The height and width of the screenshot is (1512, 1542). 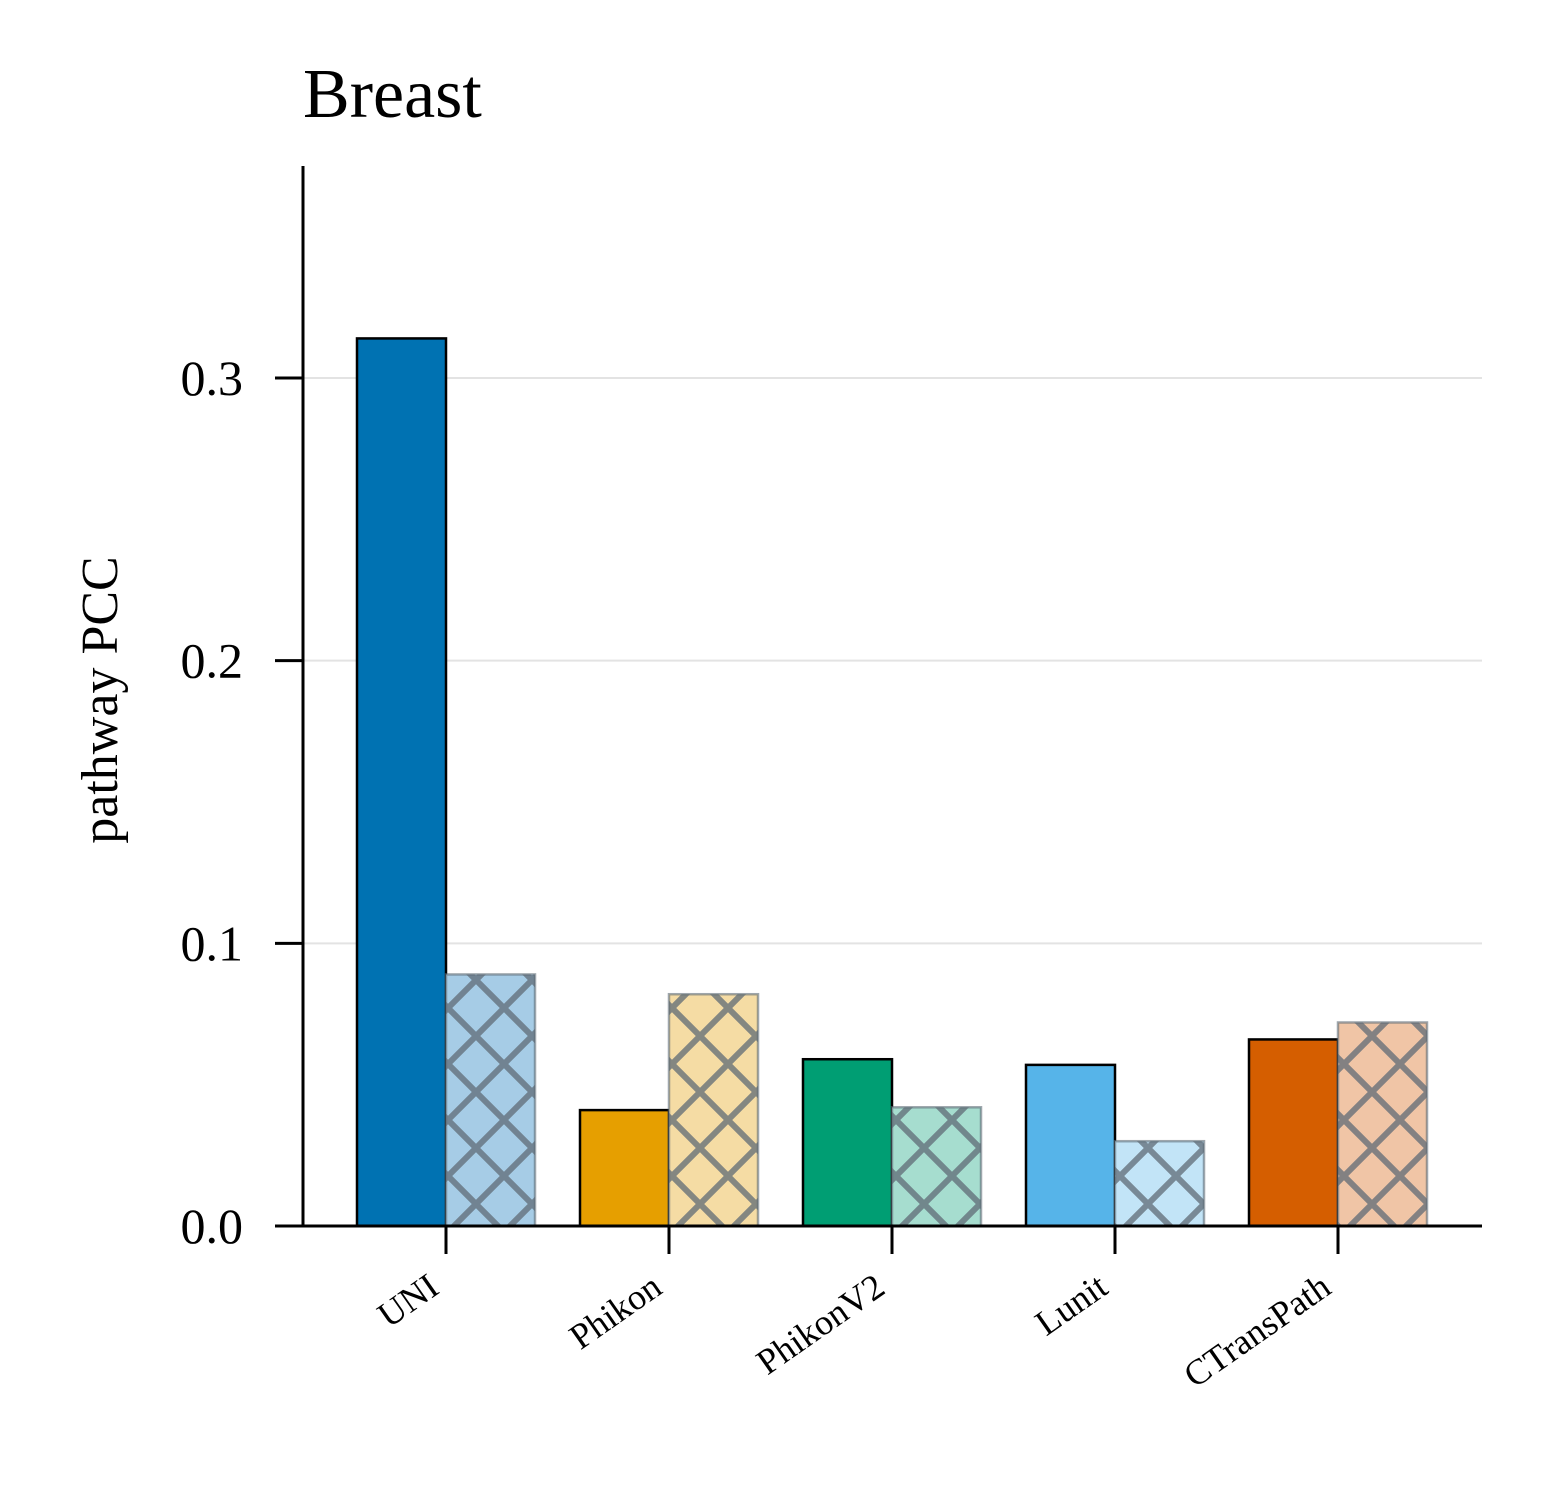 I want to click on x-tick-label: CTransPath, so click(x=1256, y=1331).